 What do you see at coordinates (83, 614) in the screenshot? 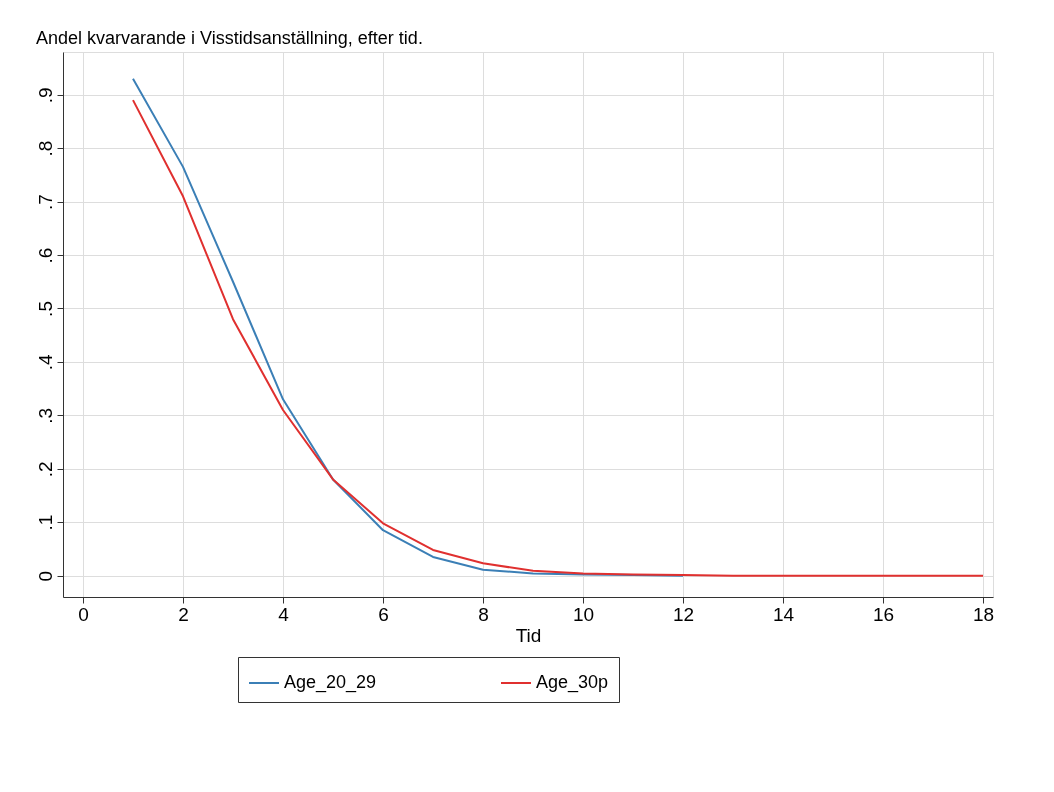
I see `x-tick-label: 0` at bounding box center [83, 614].